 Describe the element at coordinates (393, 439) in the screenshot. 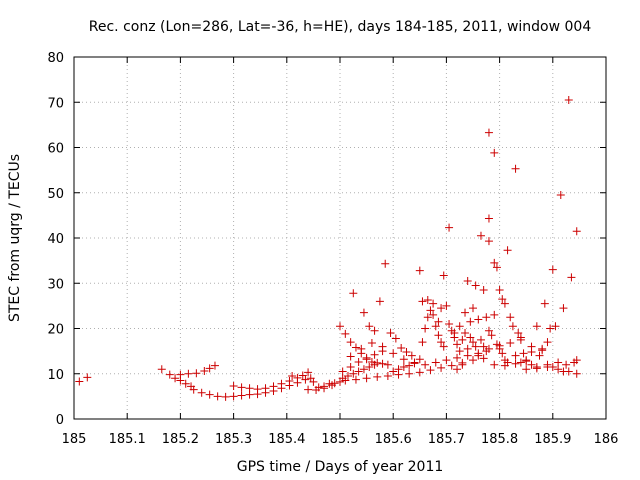

I see `x-tick-label: 185.6` at that location.